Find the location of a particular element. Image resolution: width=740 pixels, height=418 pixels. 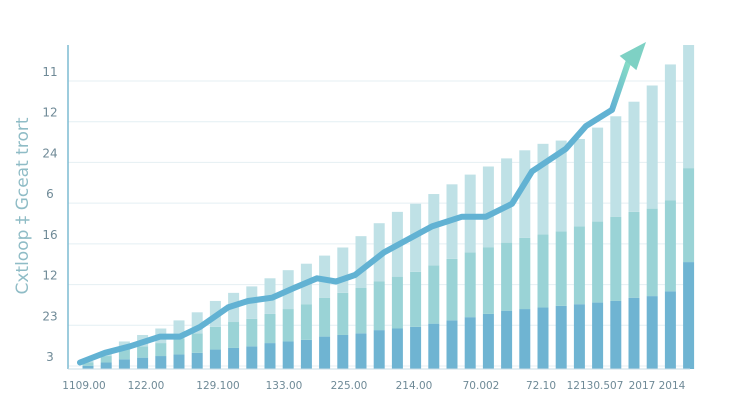

y-tick-label: 3 is located at coordinates (50, 357).